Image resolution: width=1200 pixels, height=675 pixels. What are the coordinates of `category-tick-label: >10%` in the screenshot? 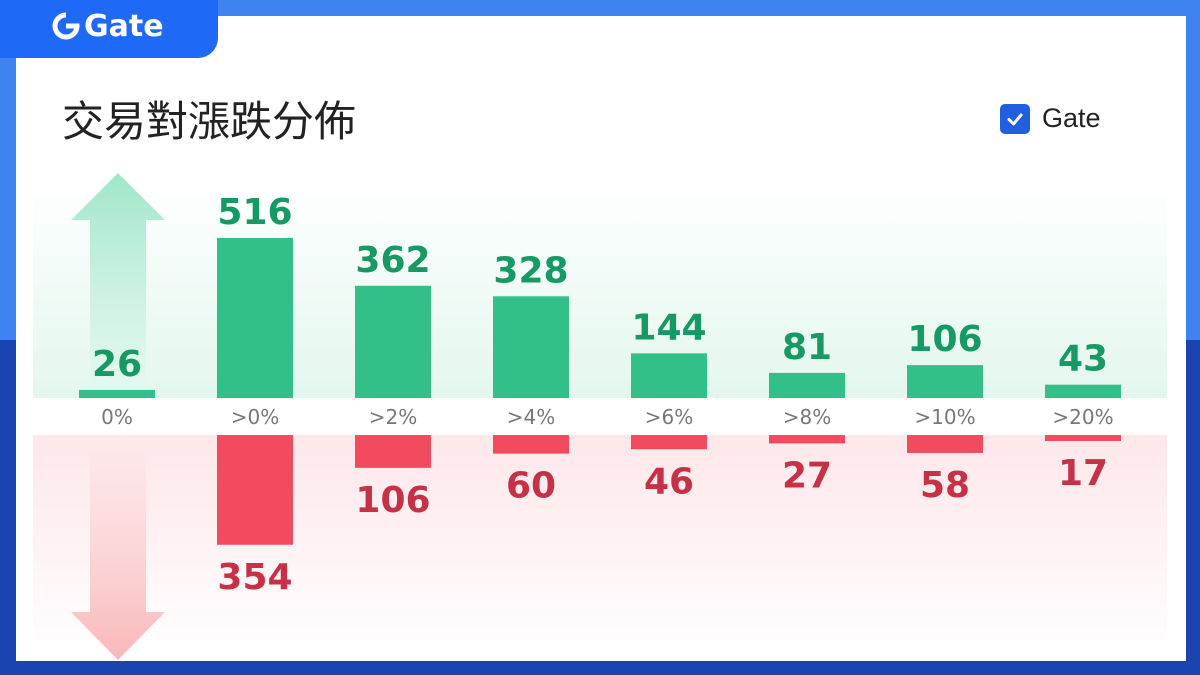 It's located at (944, 417).